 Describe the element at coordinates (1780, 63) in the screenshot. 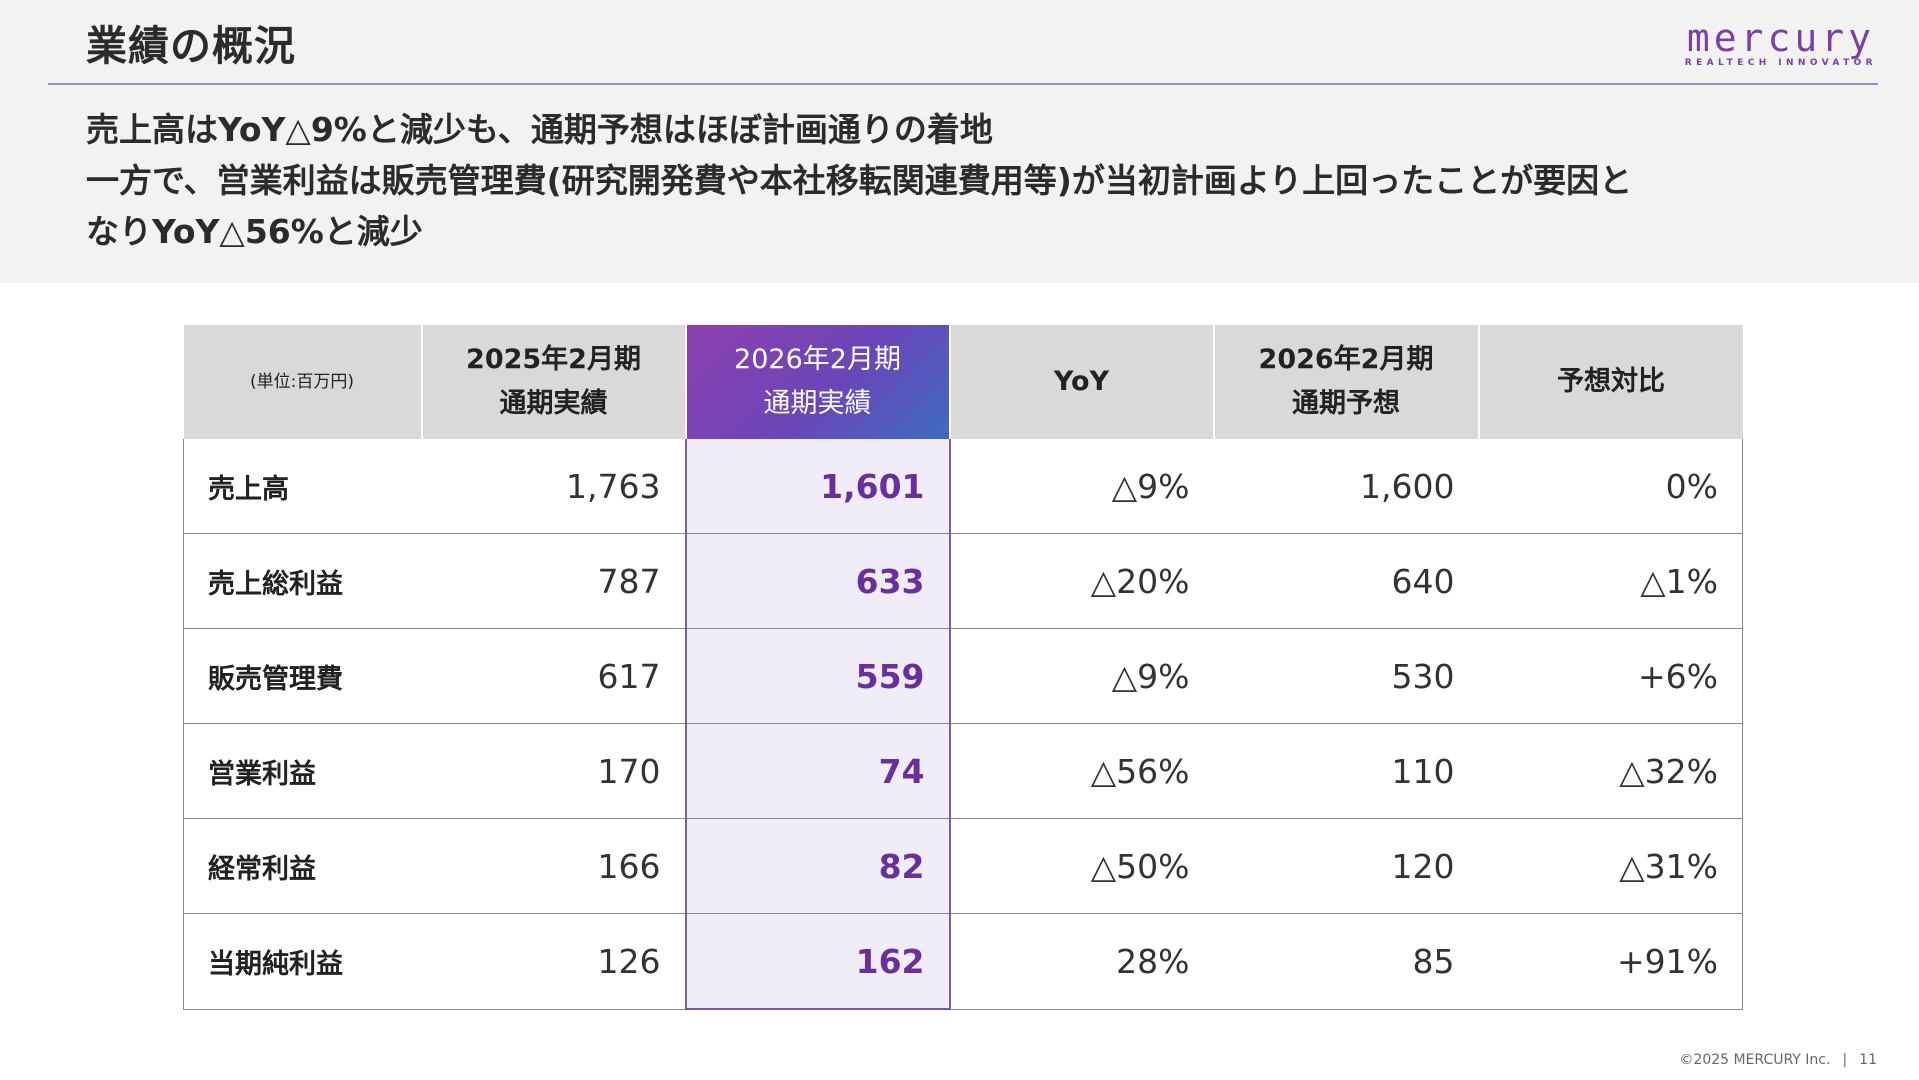

I see `logo-tagline: REALTECH INNOVATOR` at that location.